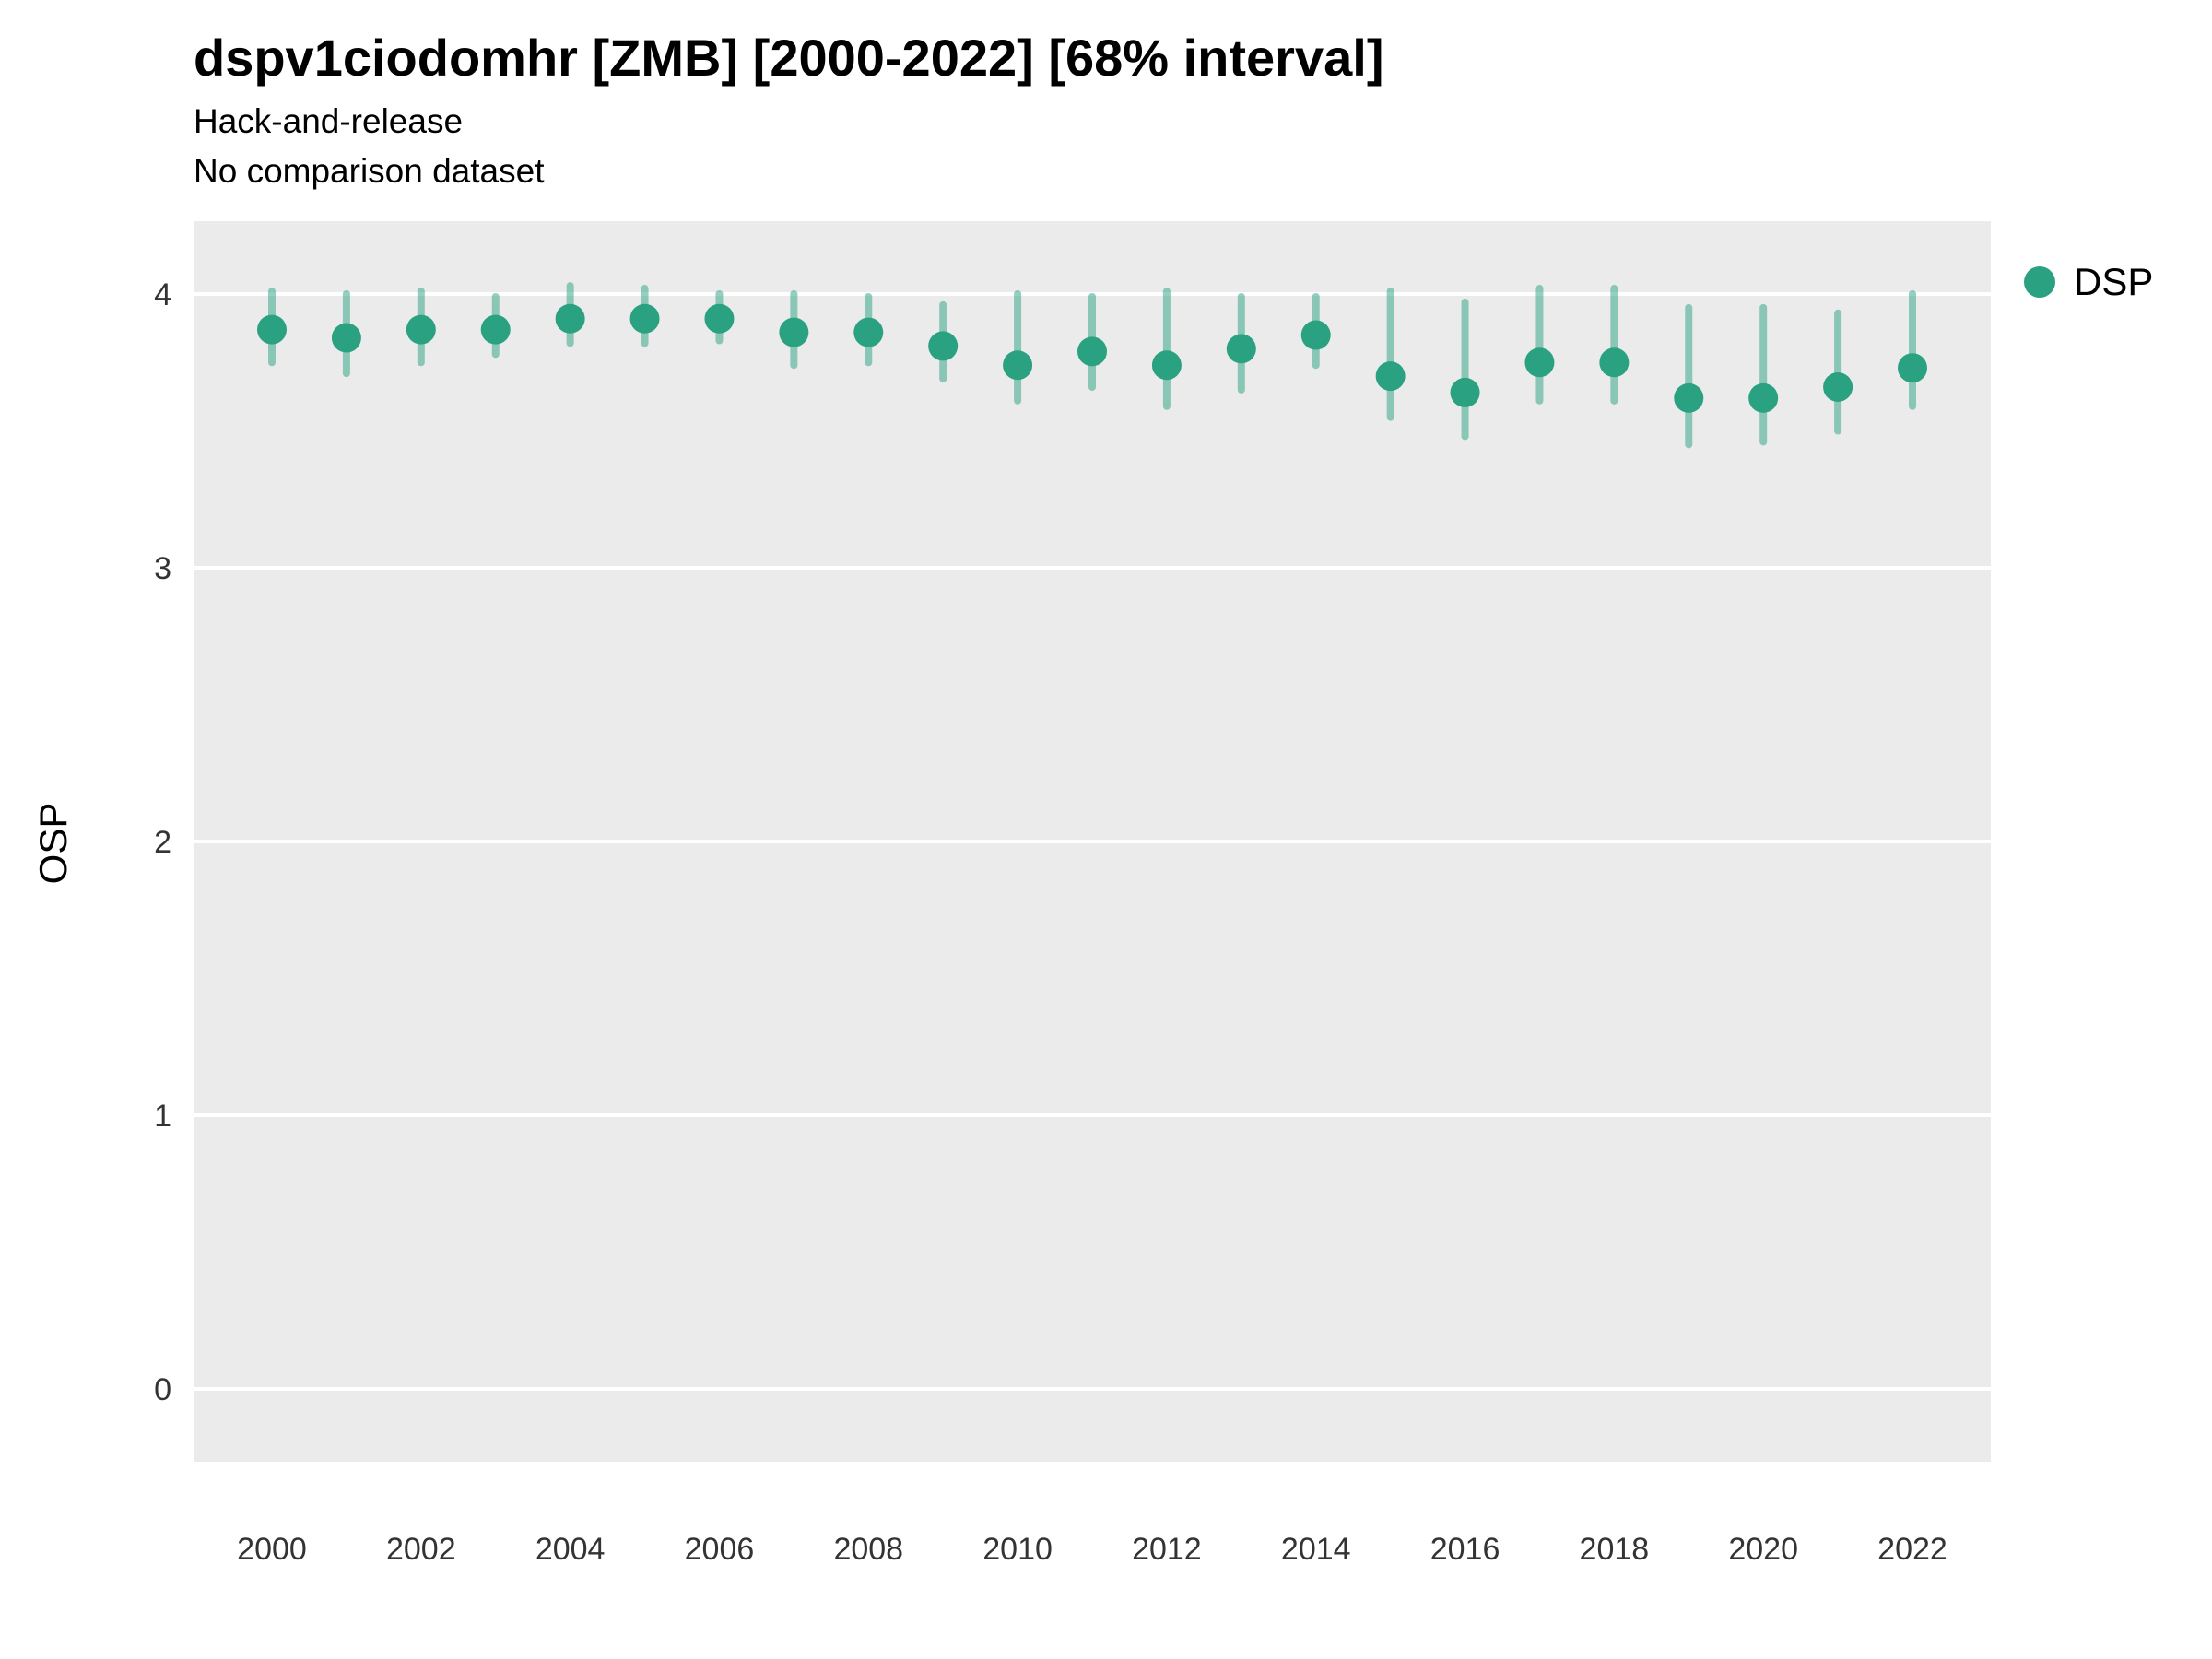 This screenshot has width=2212, height=1659. What do you see at coordinates (1167, 1549) in the screenshot?
I see `x-tick-label: 2012` at bounding box center [1167, 1549].